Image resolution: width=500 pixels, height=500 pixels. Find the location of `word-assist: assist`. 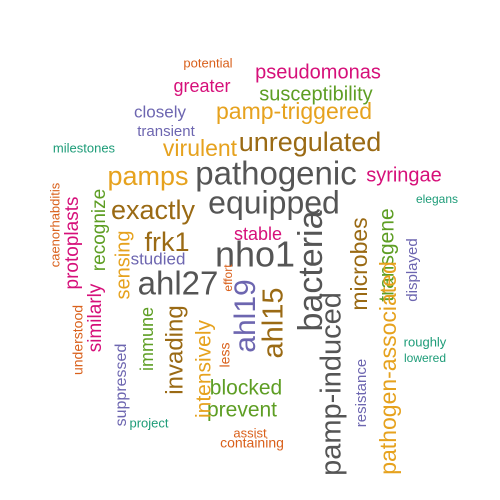

word-assist: assist is located at coordinates (250, 432).